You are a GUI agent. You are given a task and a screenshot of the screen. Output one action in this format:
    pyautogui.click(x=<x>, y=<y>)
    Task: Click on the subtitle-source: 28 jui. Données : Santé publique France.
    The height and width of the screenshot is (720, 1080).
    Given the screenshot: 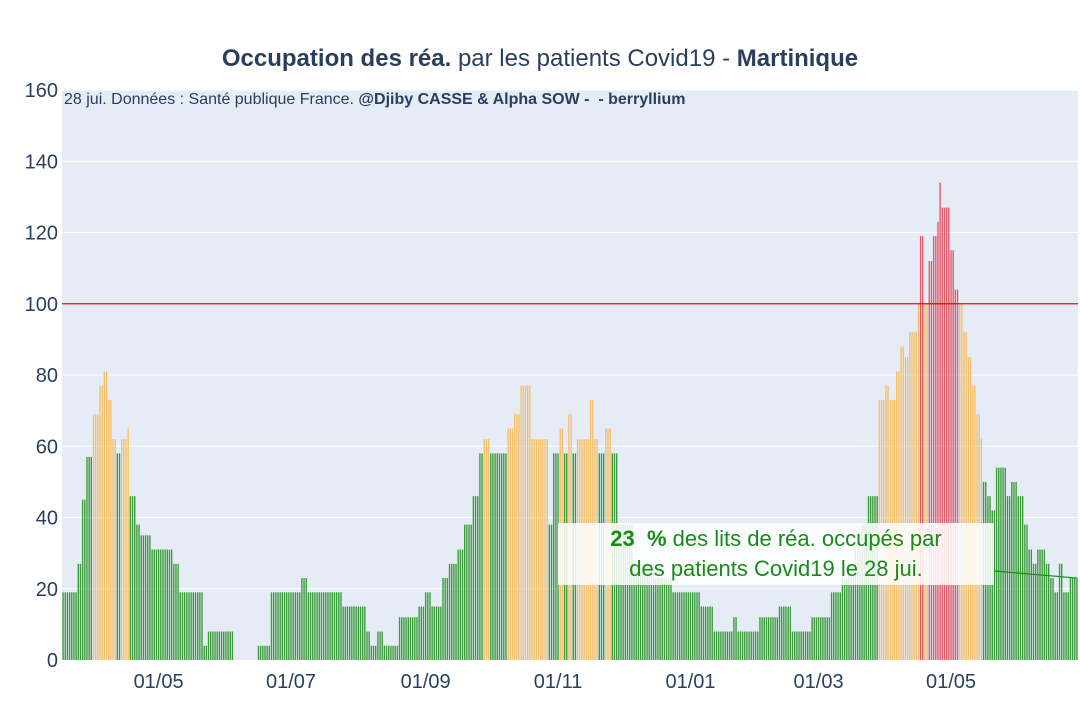 What is the action you would take?
    pyautogui.click(x=211, y=99)
    